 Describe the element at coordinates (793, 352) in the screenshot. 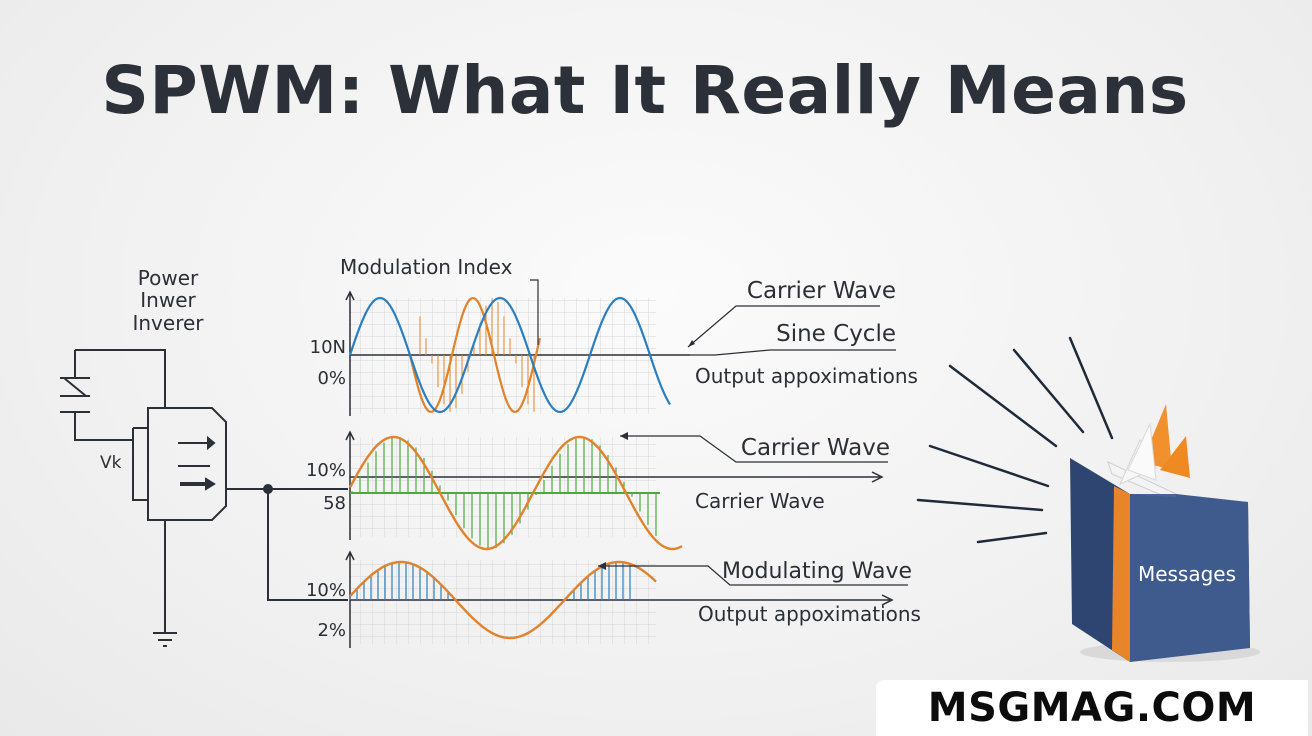

I see `panel1-axis-extension` at that location.